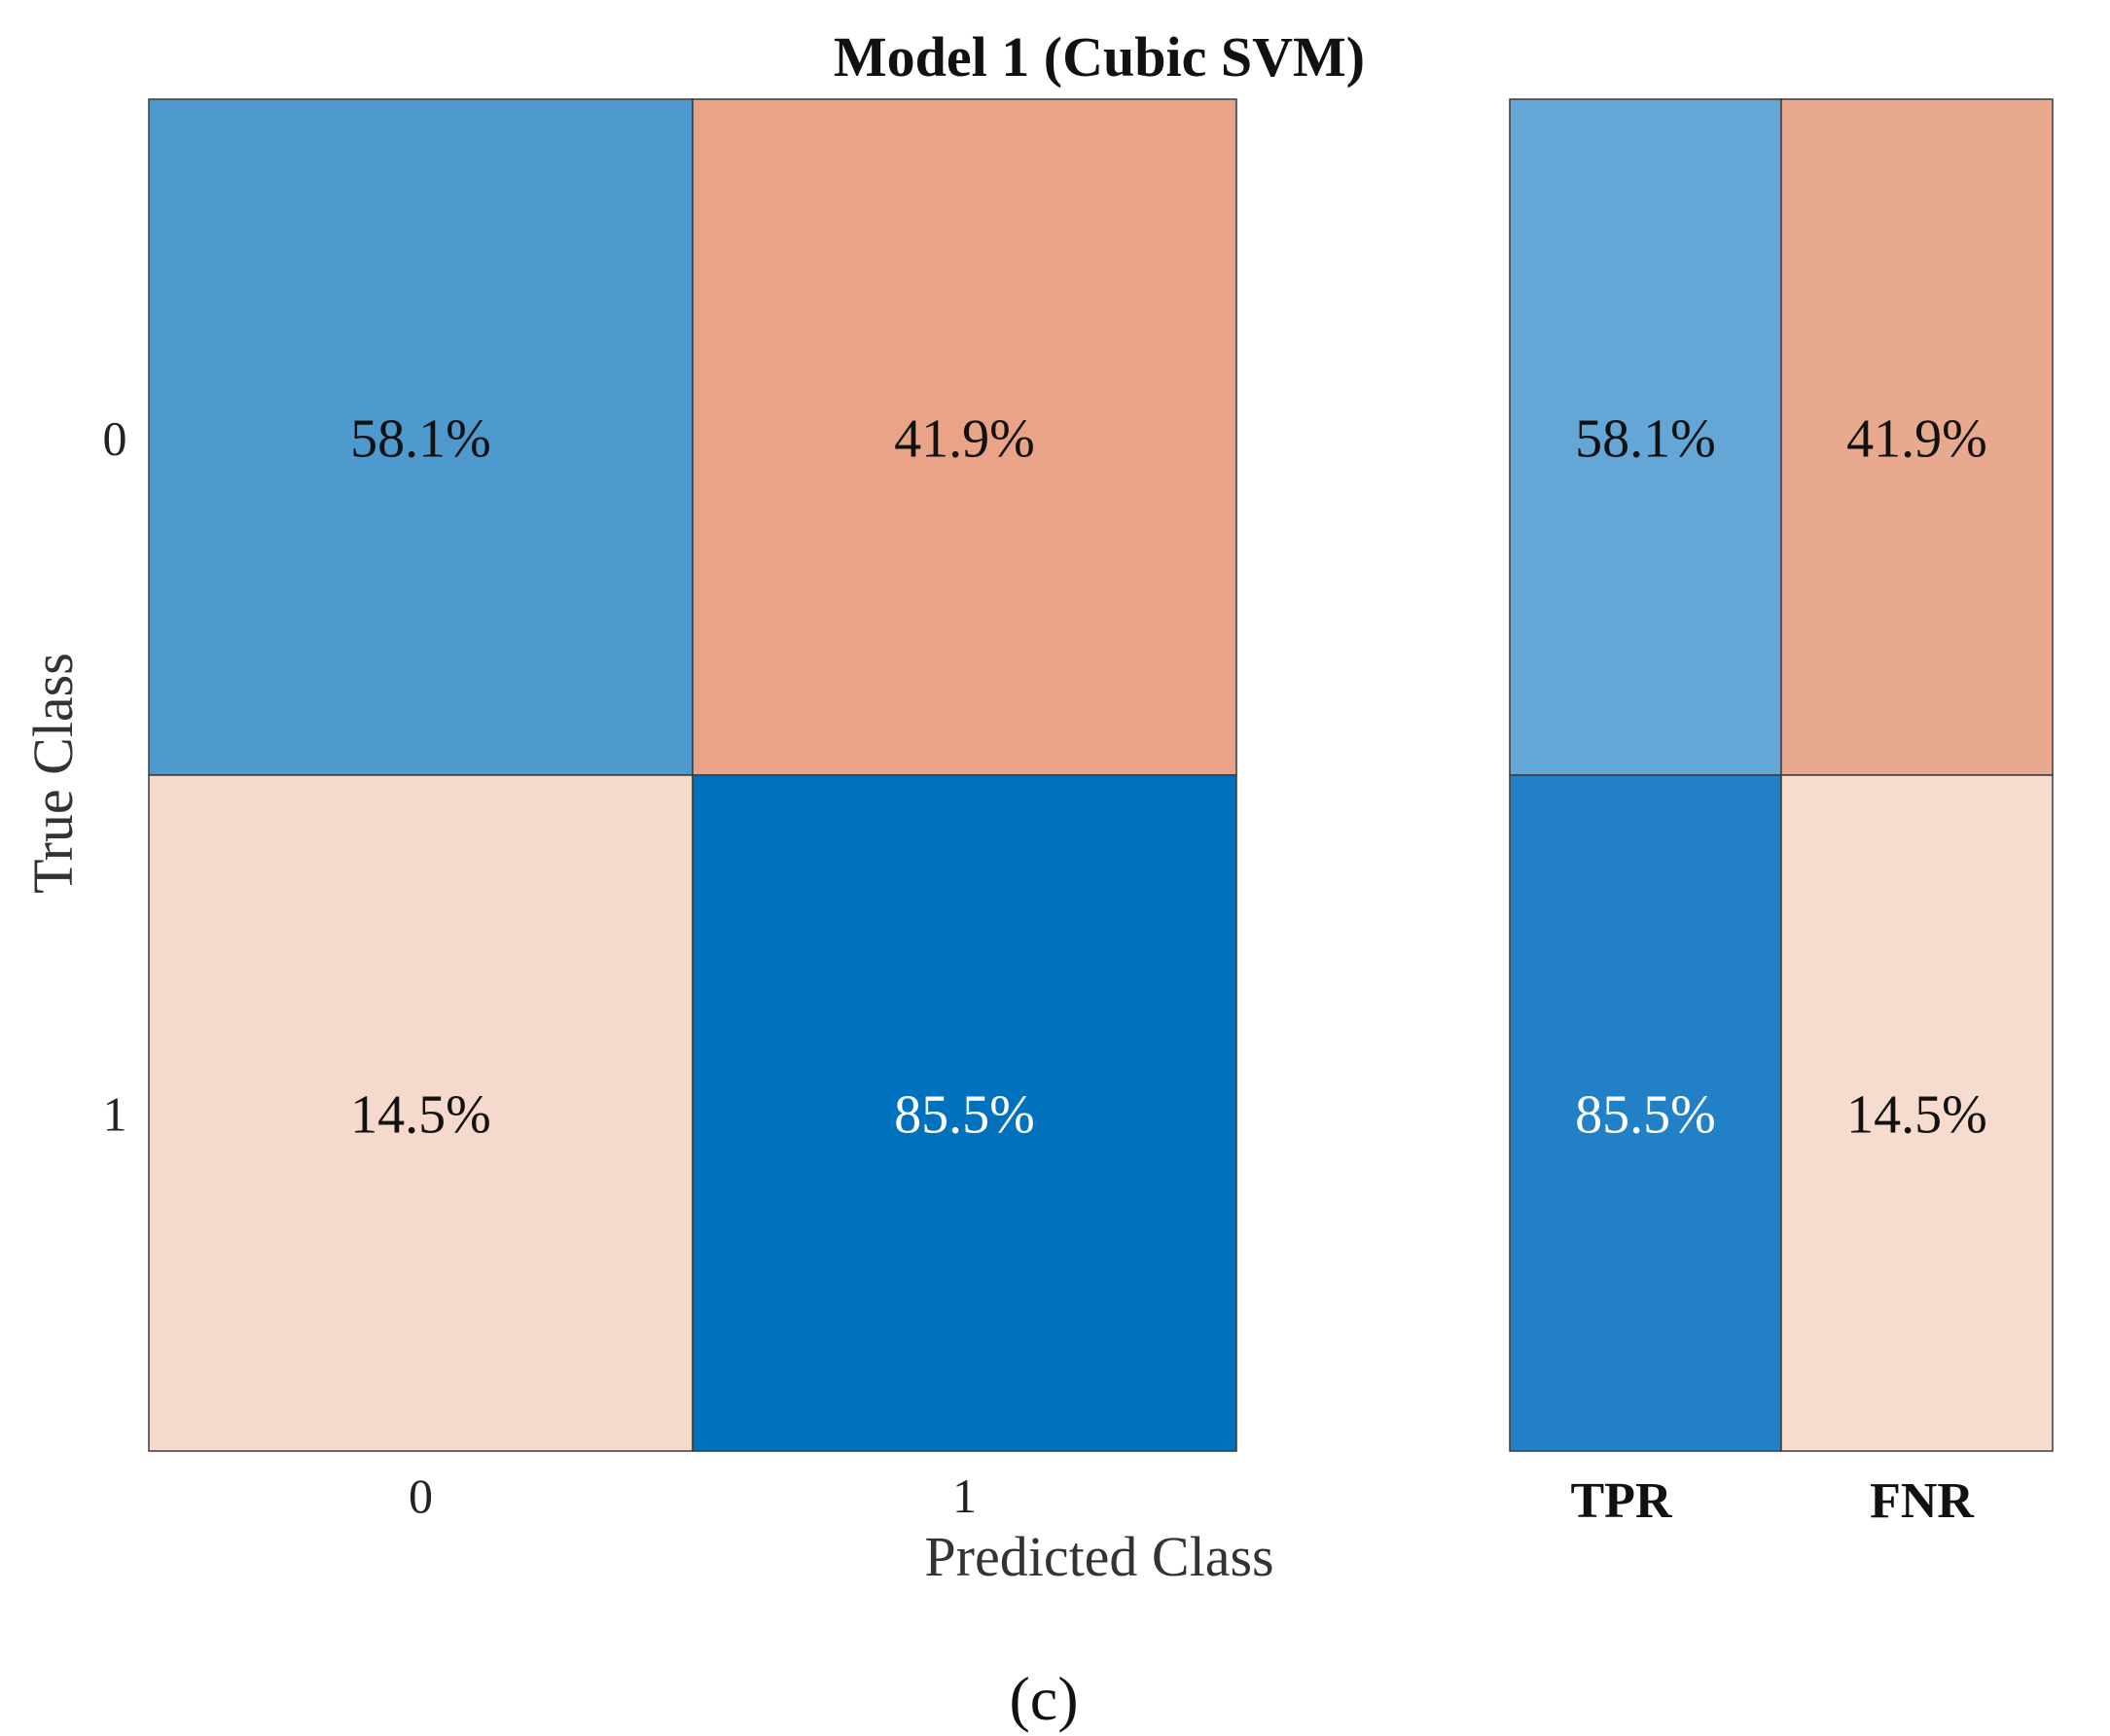  I want to click on summary-cell-label-fnr-0: 41.9%, so click(1916, 439).